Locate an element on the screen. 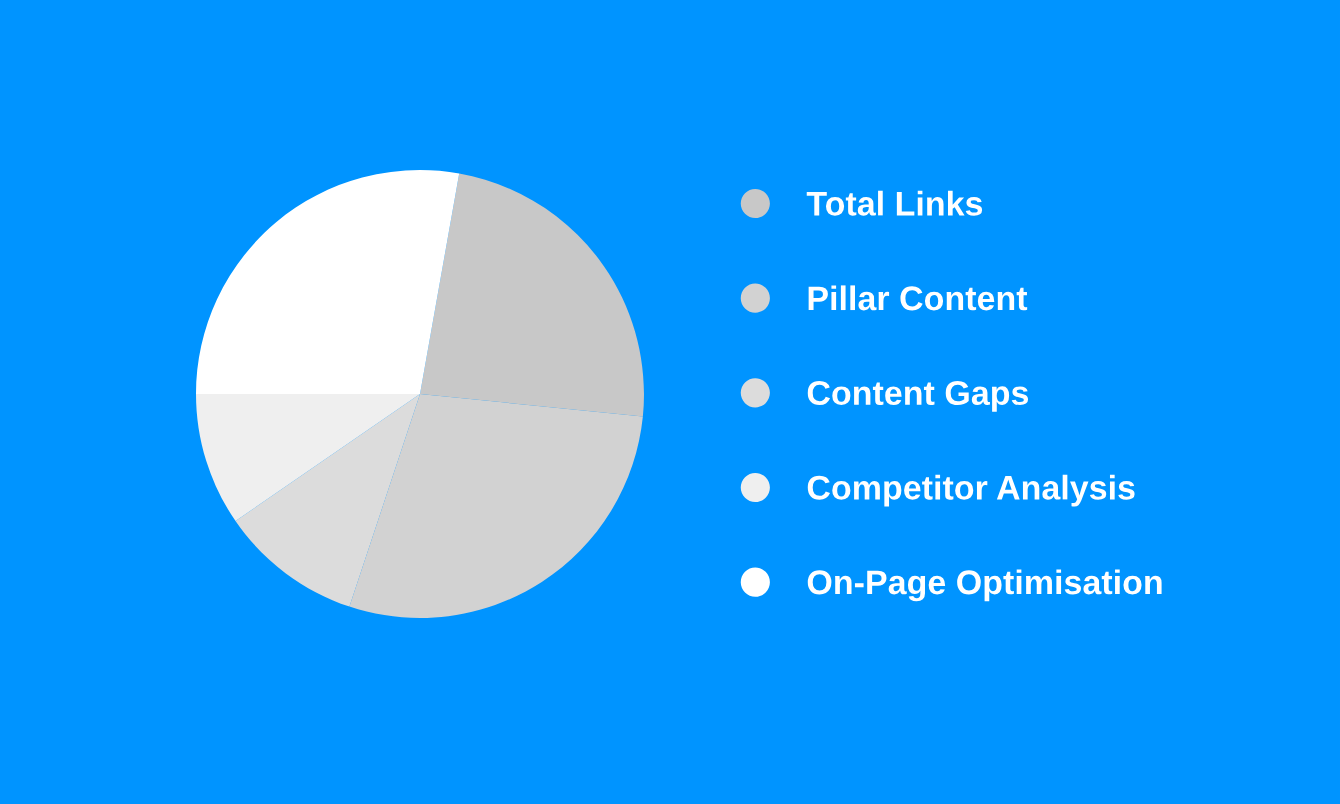  legend-label: Competitor Analysis is located at coordinates (971, 490).